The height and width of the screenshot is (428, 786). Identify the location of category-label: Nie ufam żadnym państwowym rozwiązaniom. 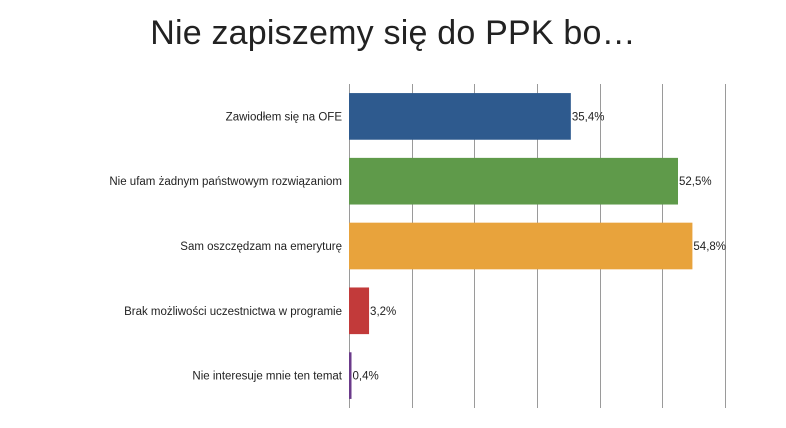
(225, 182).